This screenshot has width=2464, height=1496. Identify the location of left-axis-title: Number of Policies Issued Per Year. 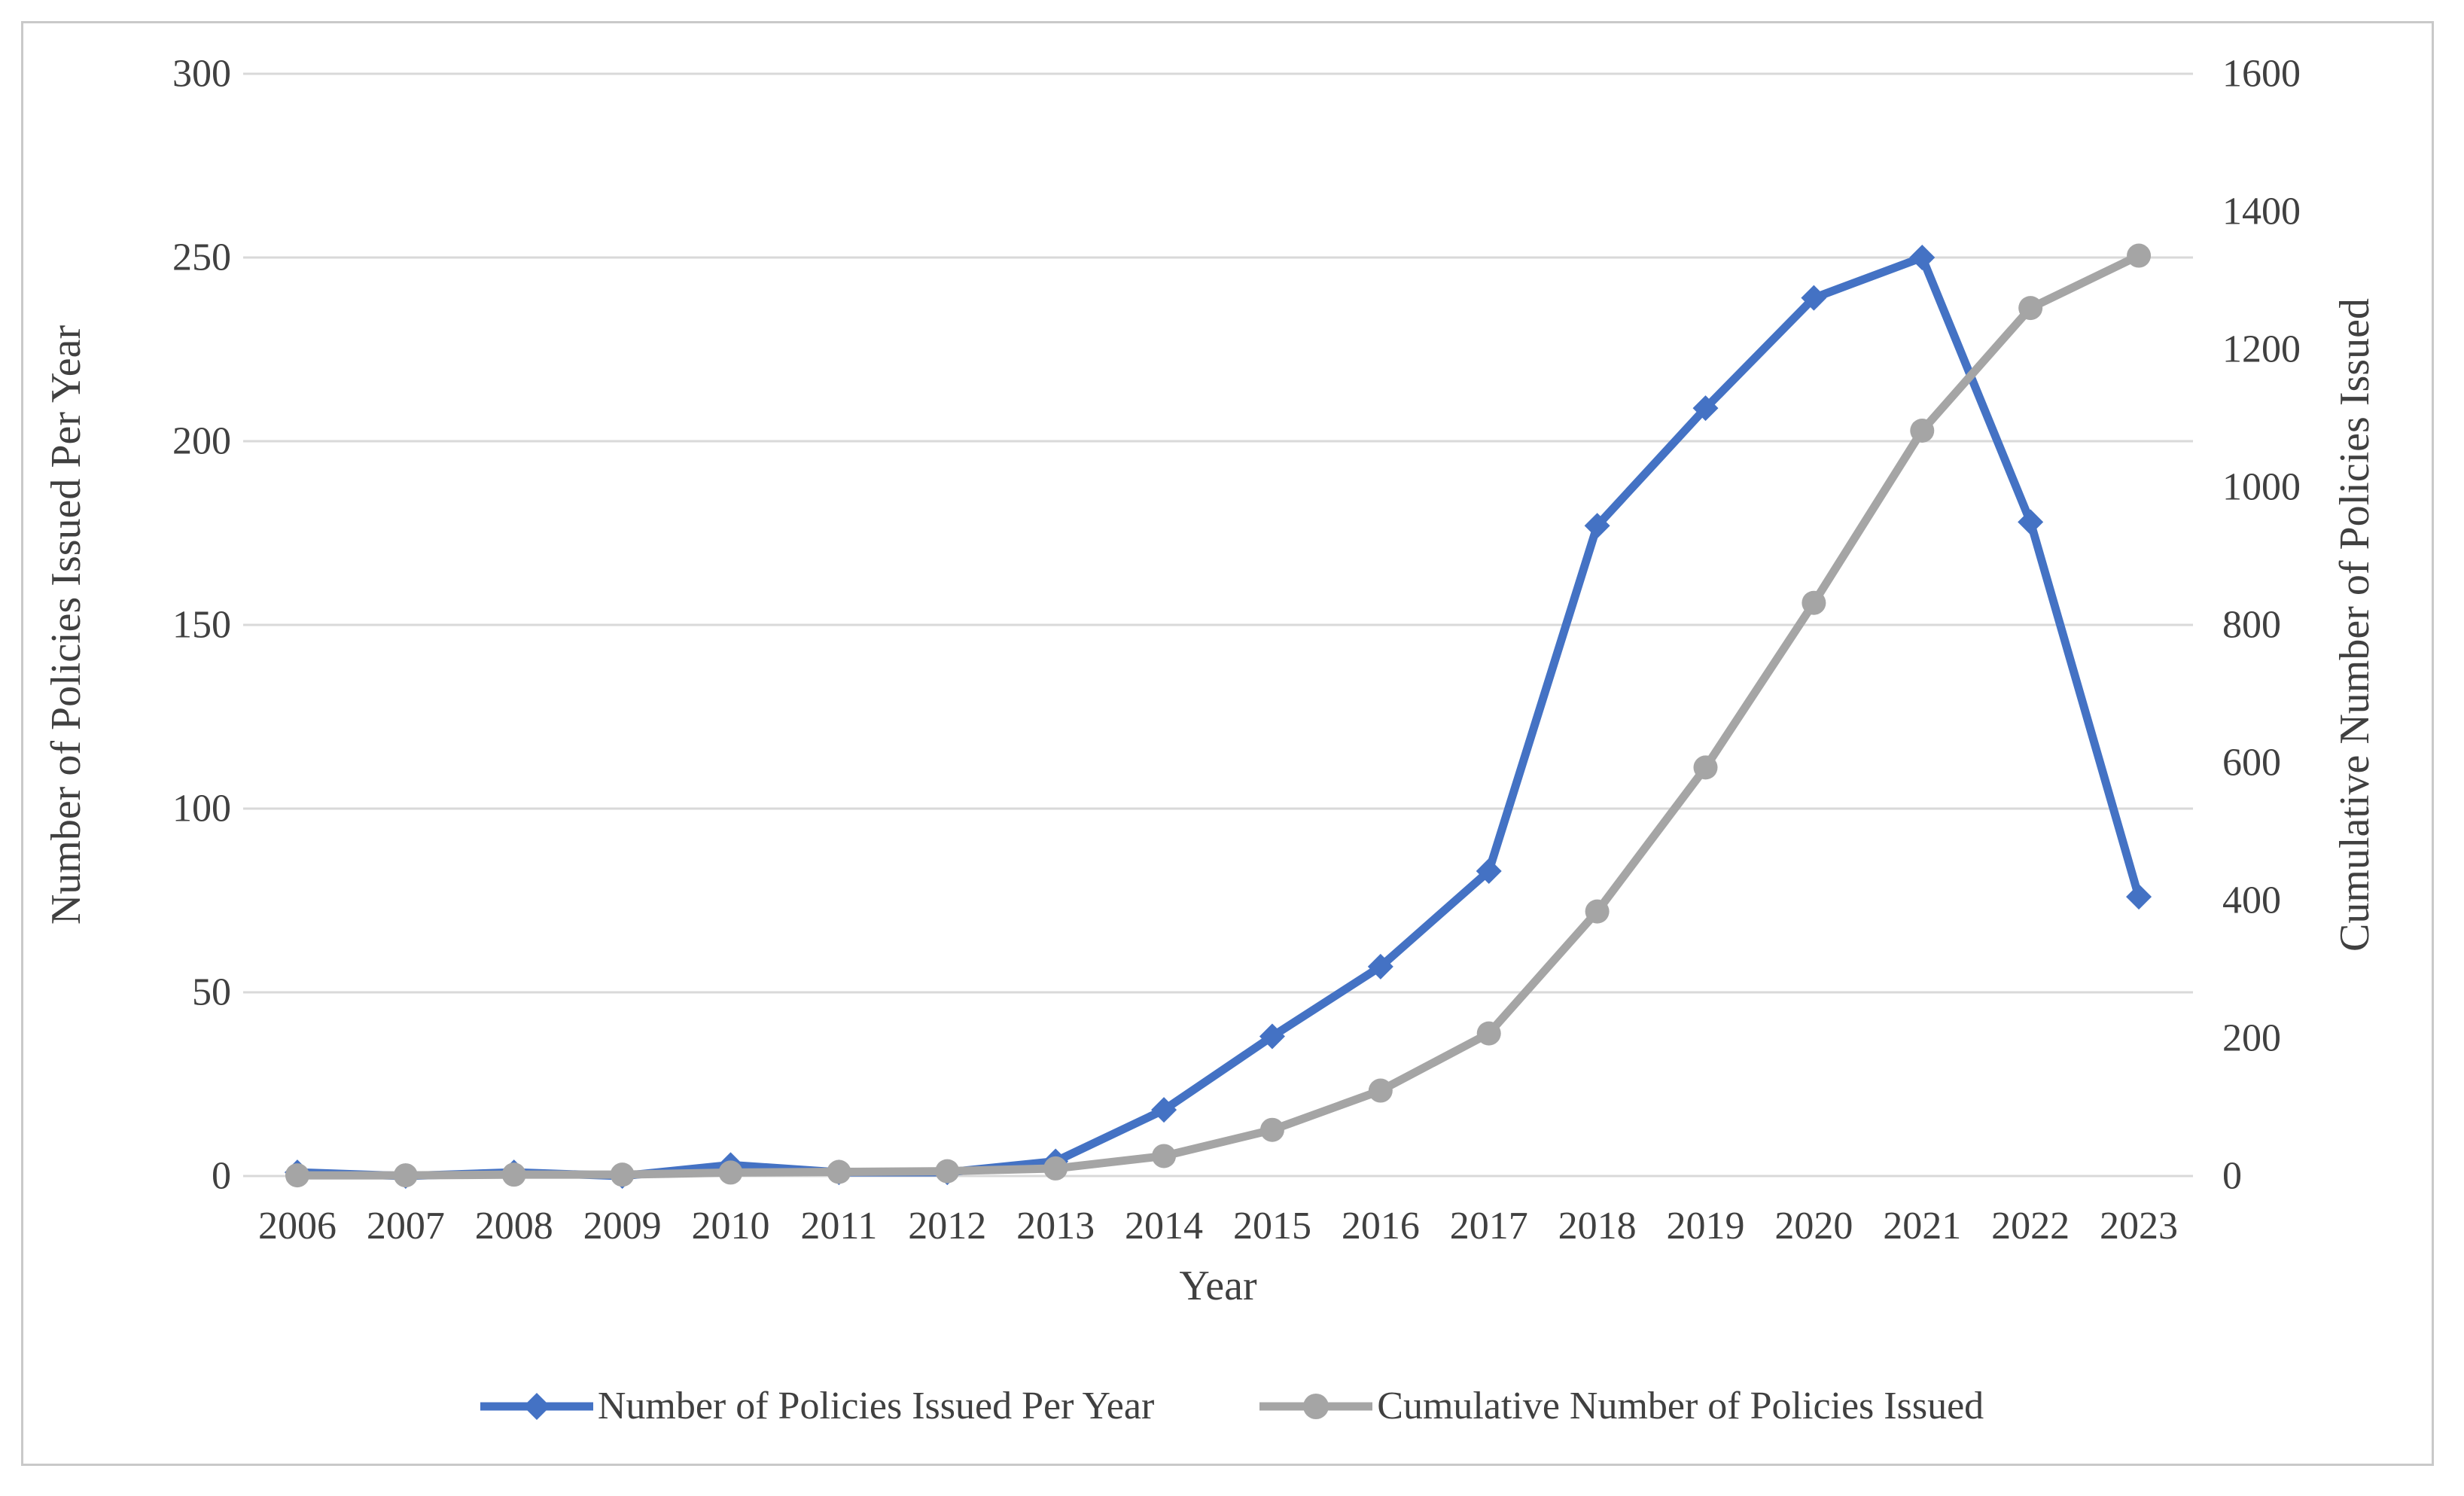
(66, 624).